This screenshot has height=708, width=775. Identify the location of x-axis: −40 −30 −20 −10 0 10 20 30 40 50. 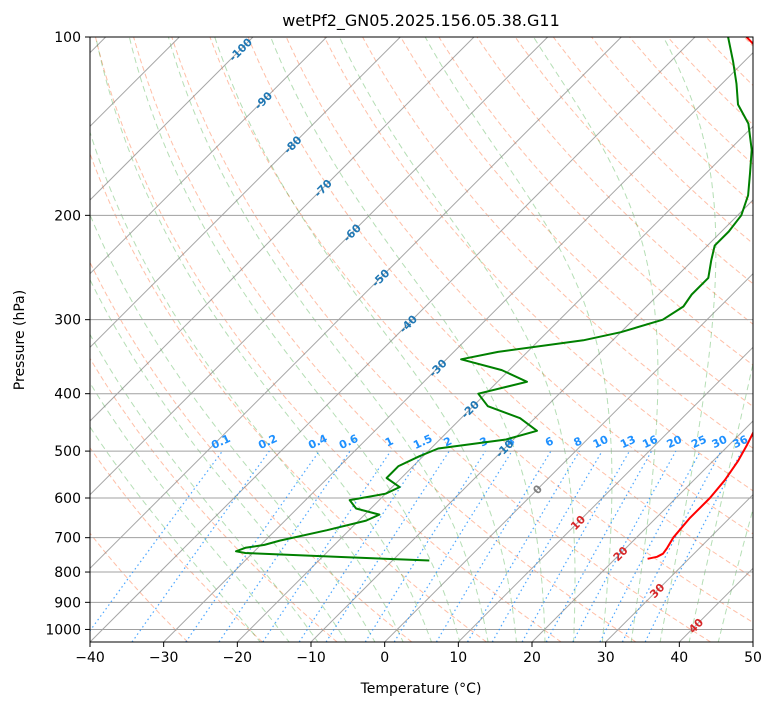
(418, 654).